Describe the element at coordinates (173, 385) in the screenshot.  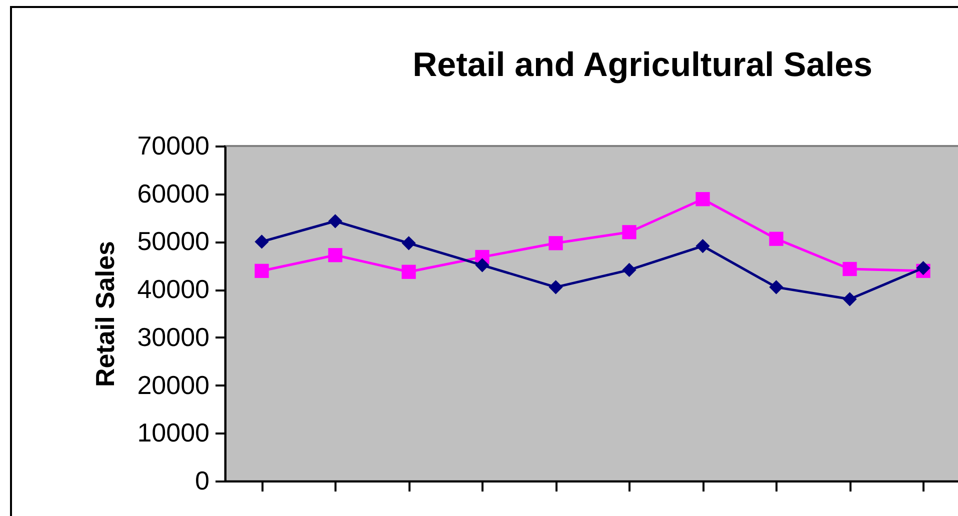
I see `y-tick-label: 20000` at that location.